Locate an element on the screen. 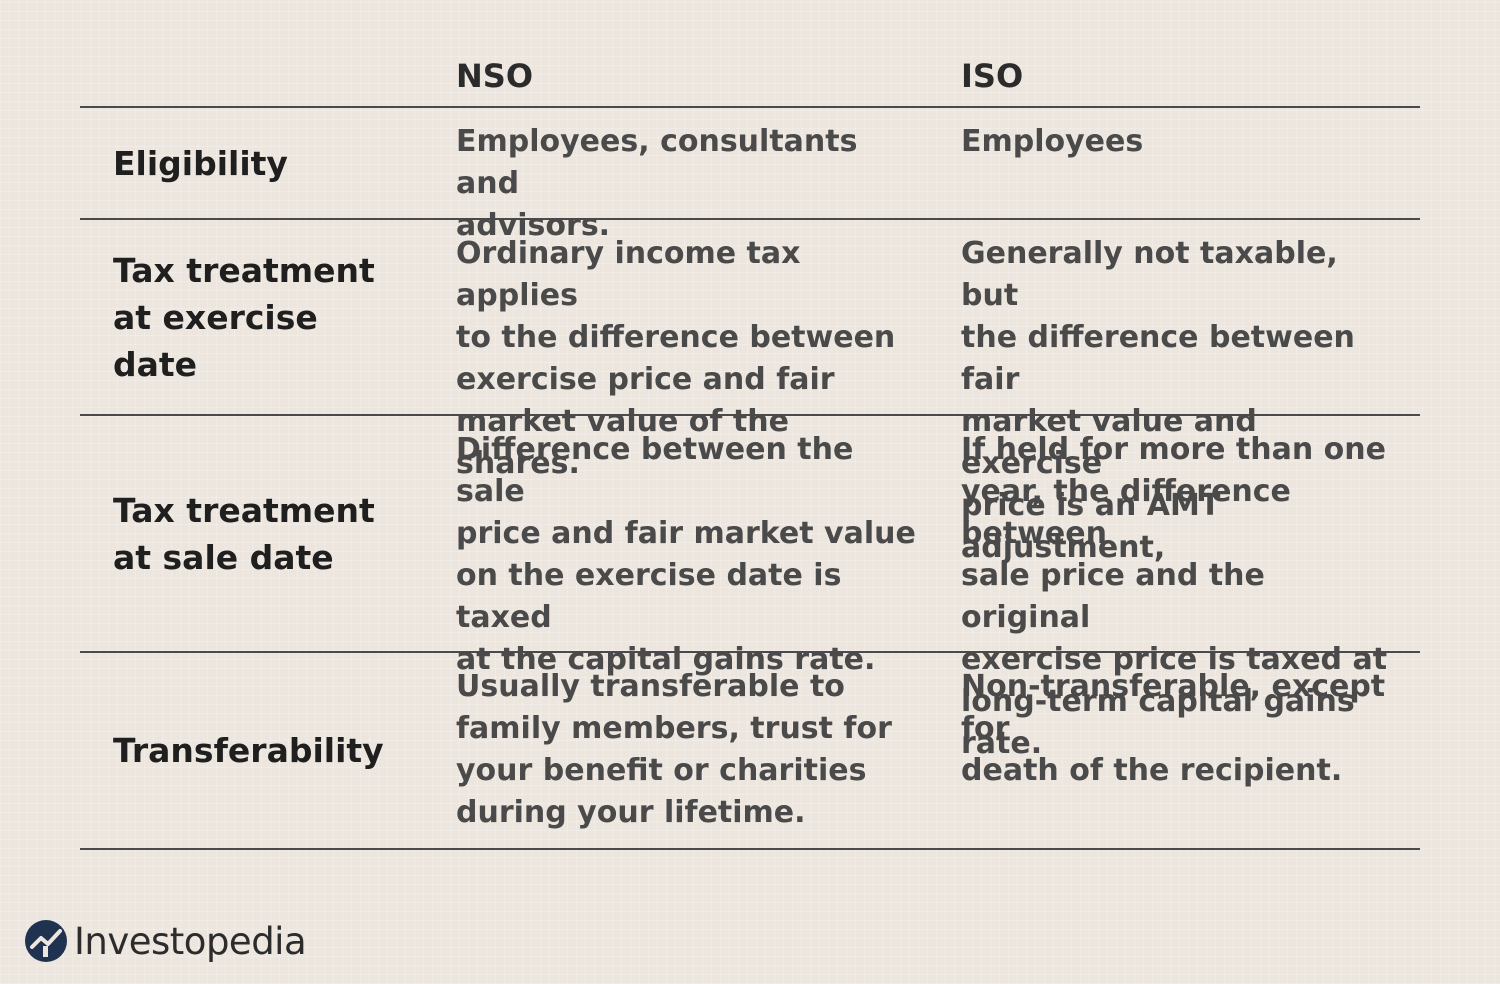 This screenshot has width=1500, height=984. brand-name: Investopedia is located at coordinates (190, 941).